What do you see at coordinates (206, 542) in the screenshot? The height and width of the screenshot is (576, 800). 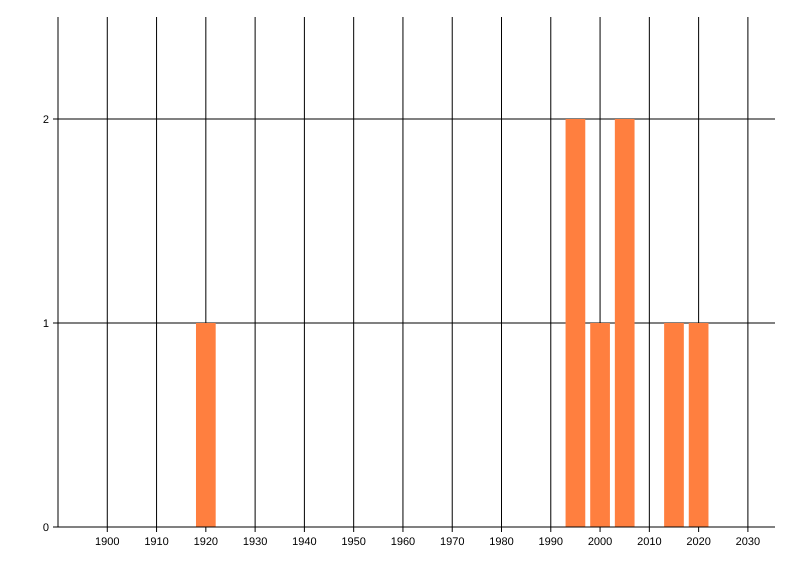 I see `x-tick-label: 1920` at bounding box center [206, 542].